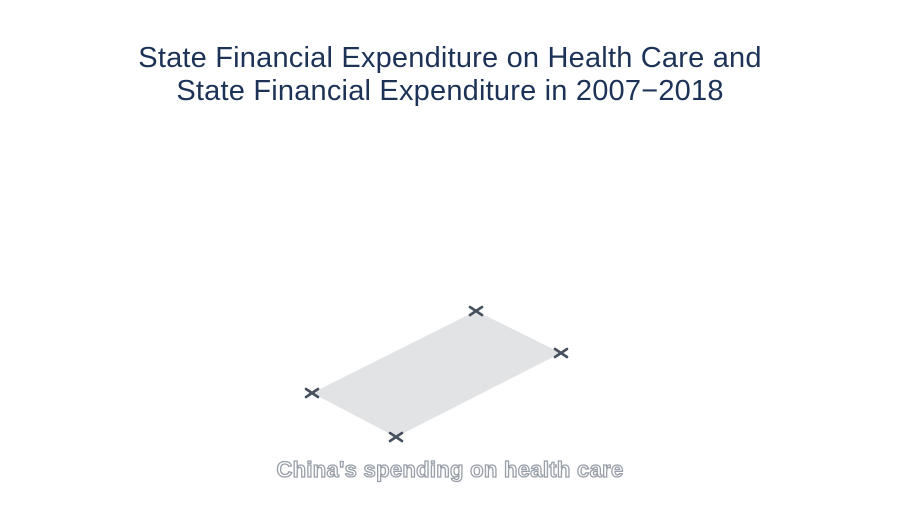 Image resolution: width=900 pixels, height=506 pixels. I want to click on corner-markers-group, so click(436, 374).